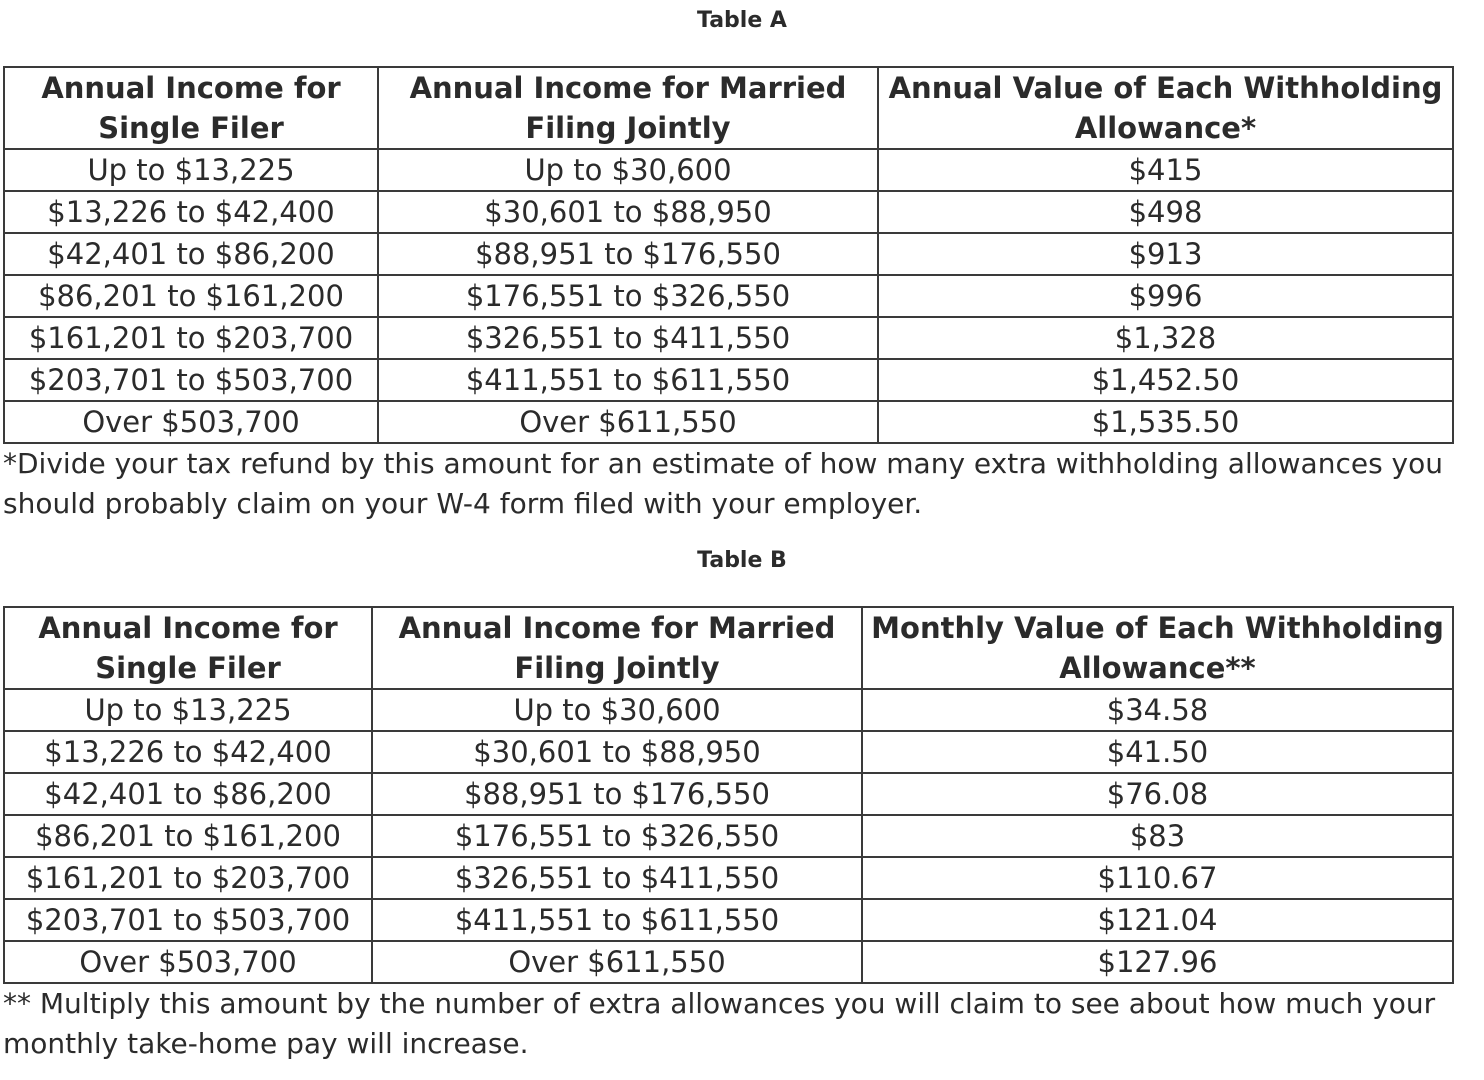 This screenshot has height=1080, width=1484. Describe the element at coordinates (1157, 878) in the screenshot. I see `table-cell: $110.67` at that location.